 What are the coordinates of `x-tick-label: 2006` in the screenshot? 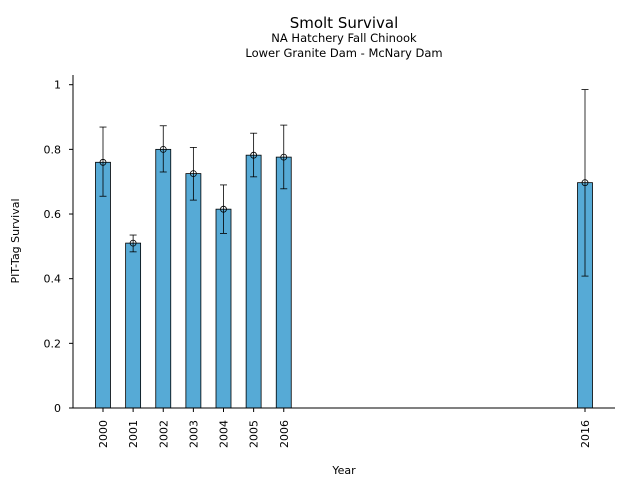 It's located at (284, 434).